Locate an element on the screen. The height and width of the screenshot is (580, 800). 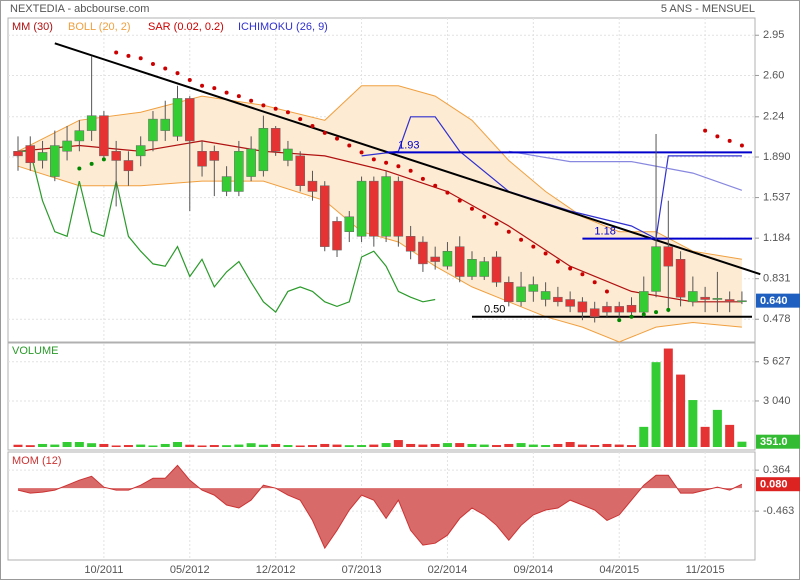
mom-line is located at coordinates (380, 507).